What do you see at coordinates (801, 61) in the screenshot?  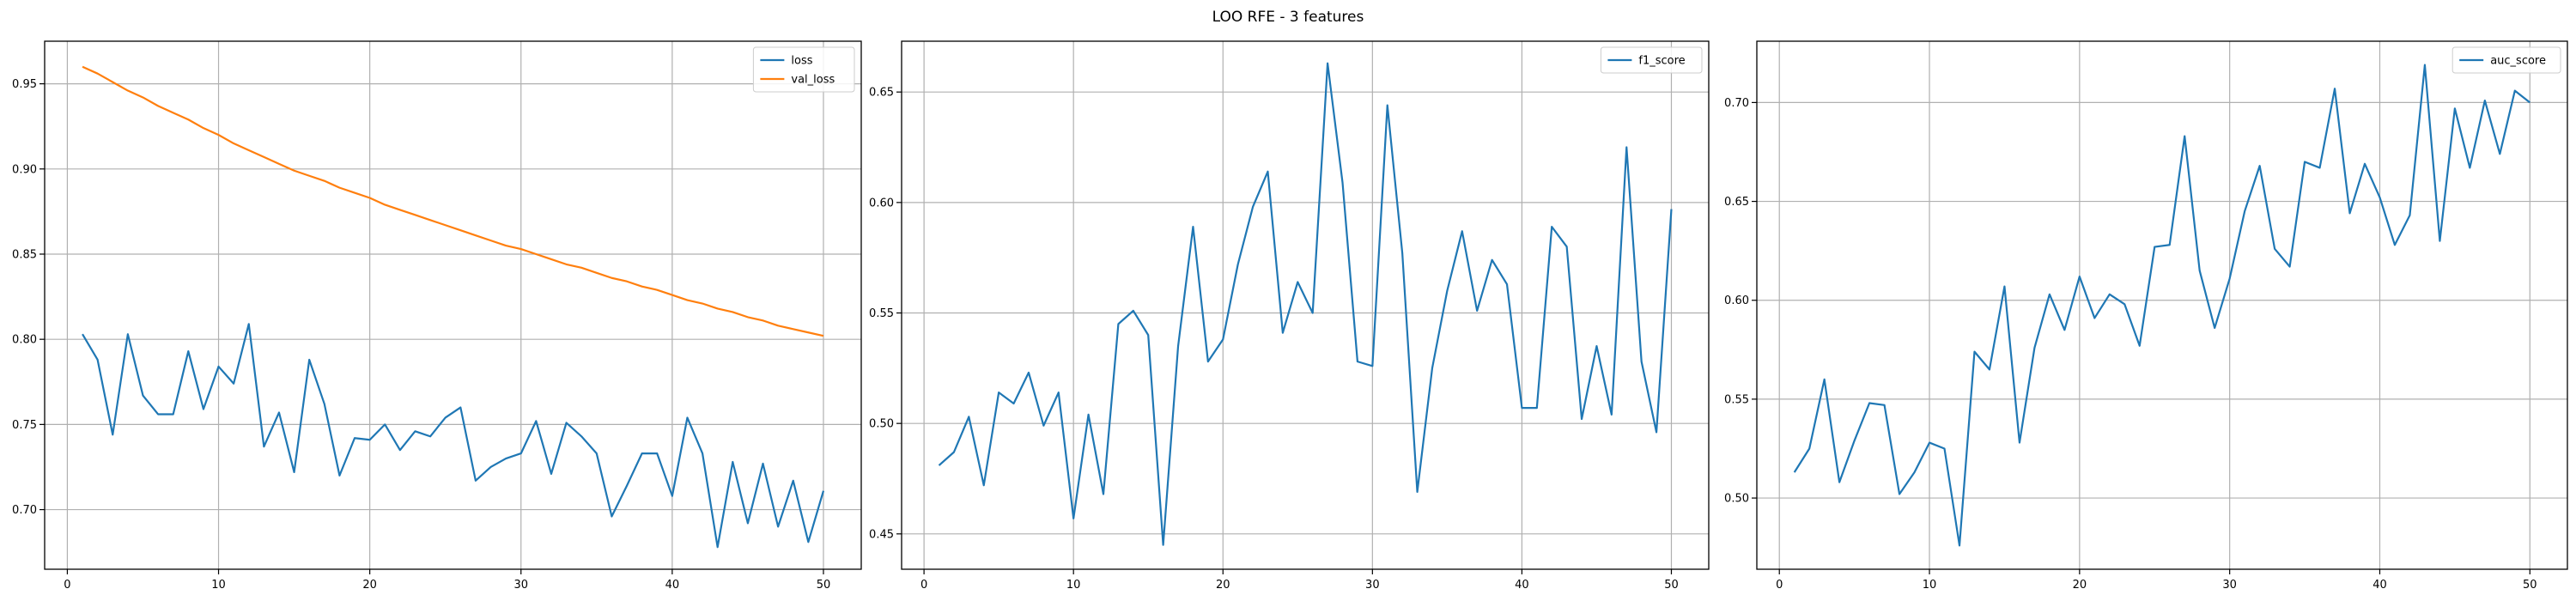 I see `legend-label-loss: loss` at bounding box center [801, 61].